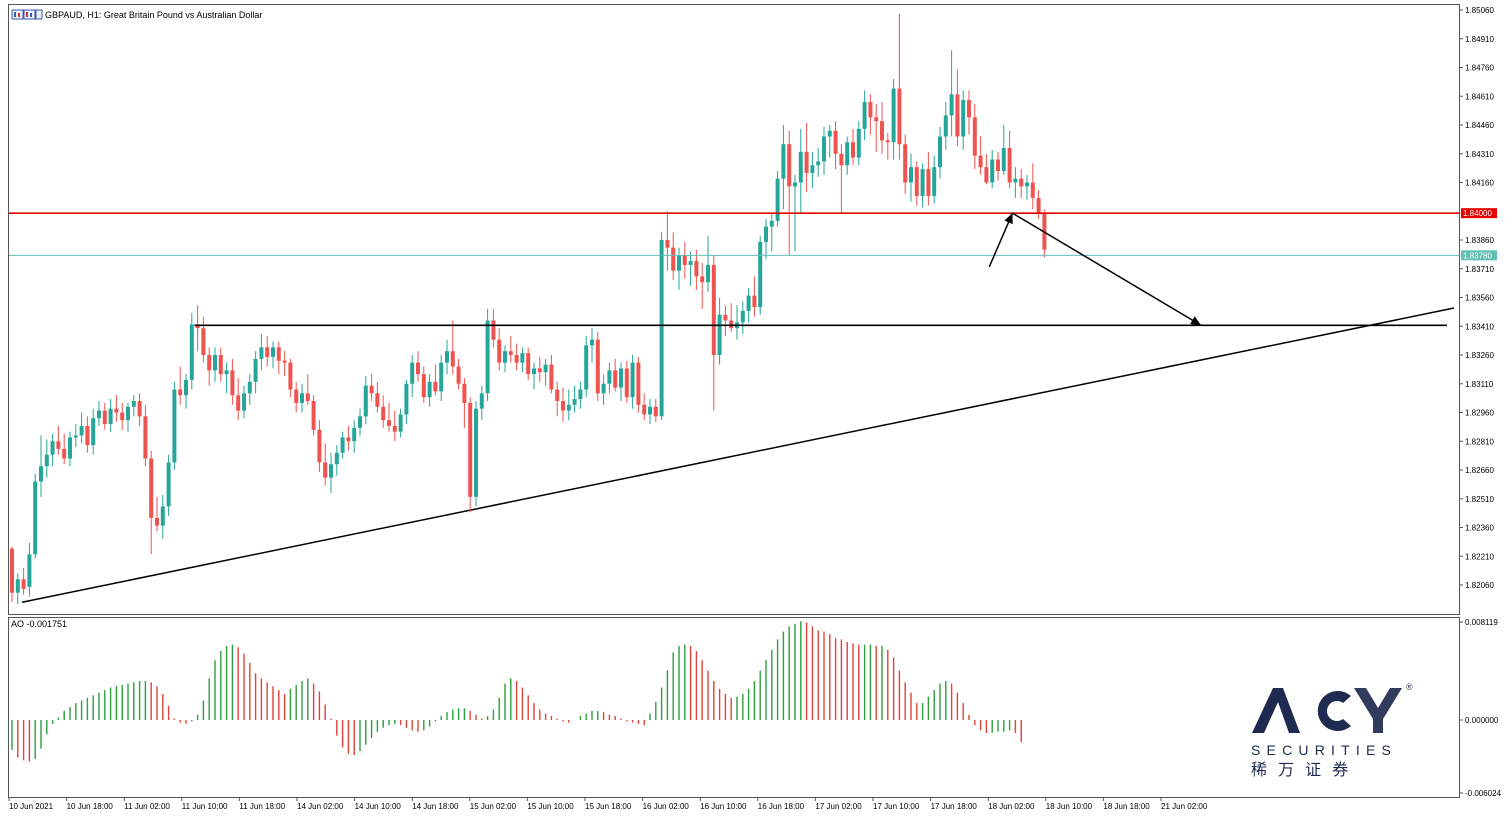 The image size is (1510, 823). Describe the element at coordinates (27, 14) in the screenshot. I see `chart-window-icon` at that location.